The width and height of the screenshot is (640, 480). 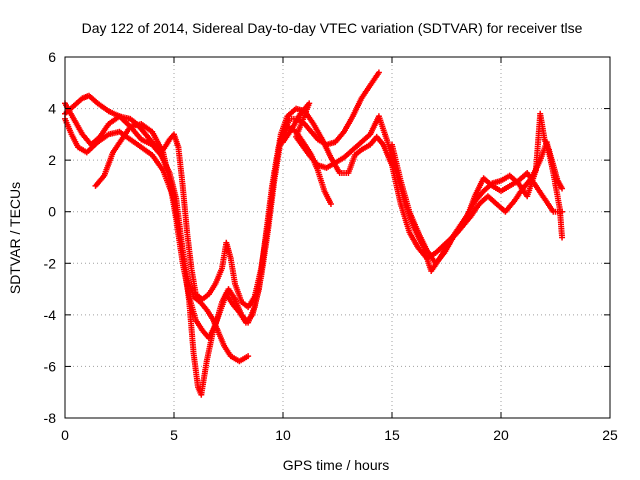 What do you see at coordinates (50, 366) in the screenshot?
I see `y-tick-label: -6` at bounding box center [50, 366].